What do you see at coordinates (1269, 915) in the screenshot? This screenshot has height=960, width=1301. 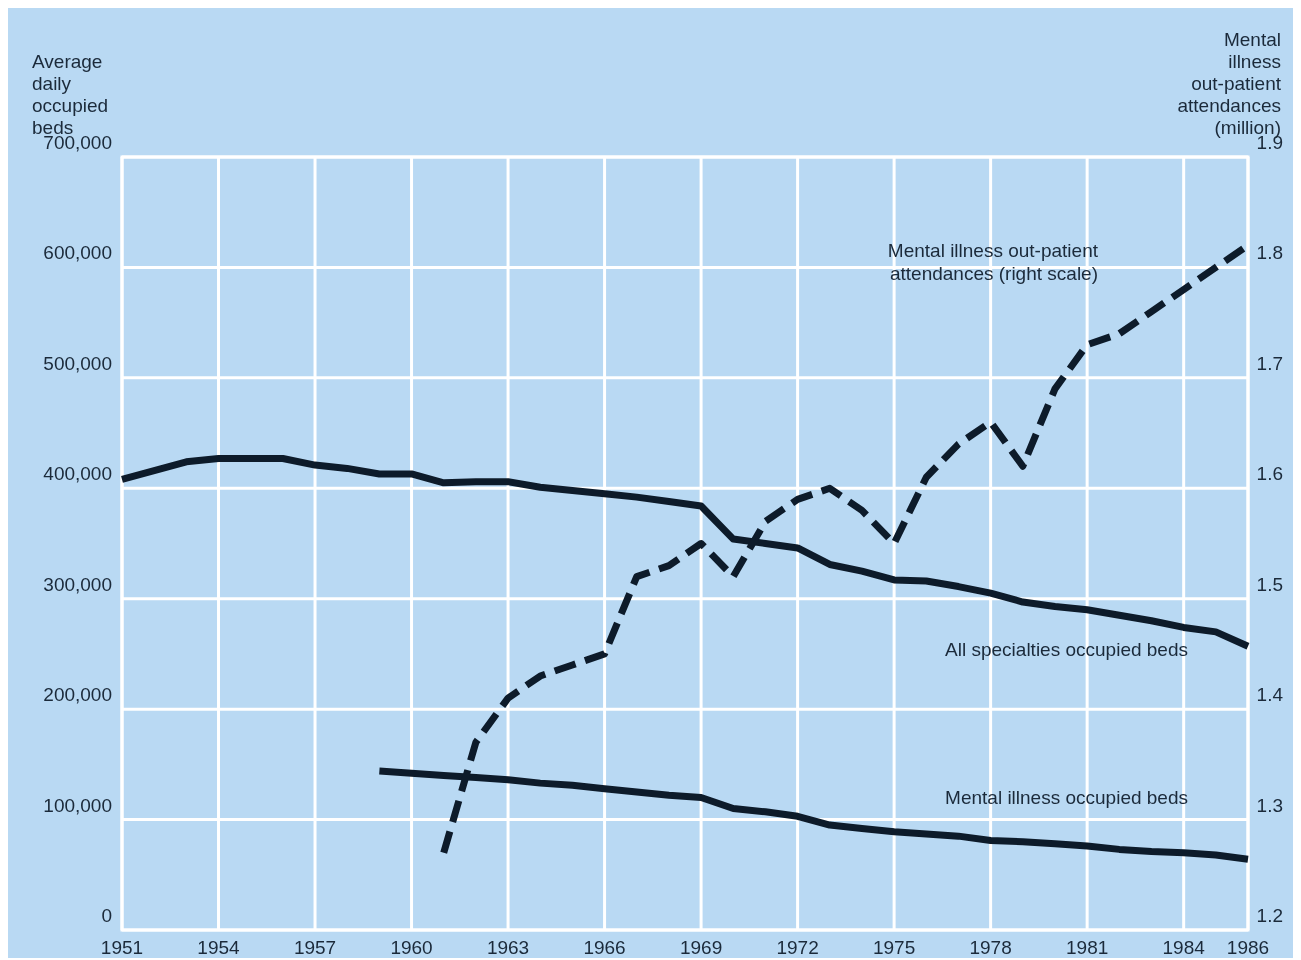 I see `y2-tick-label: 1.2` at bounding box center [1269, 915].